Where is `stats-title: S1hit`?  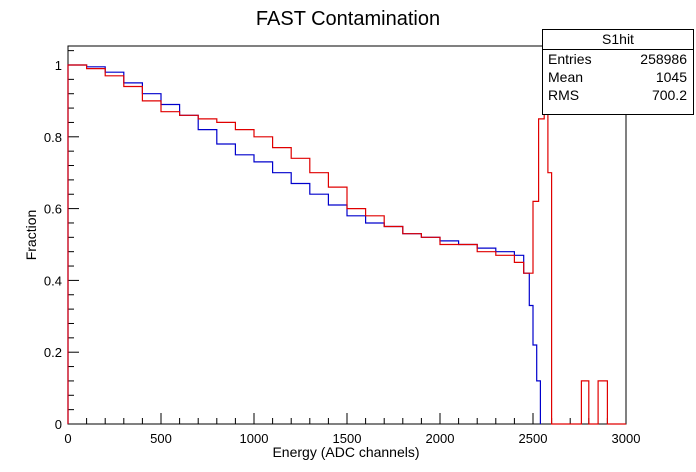 stats-title: S1hit is located at coordinates (618, 40).